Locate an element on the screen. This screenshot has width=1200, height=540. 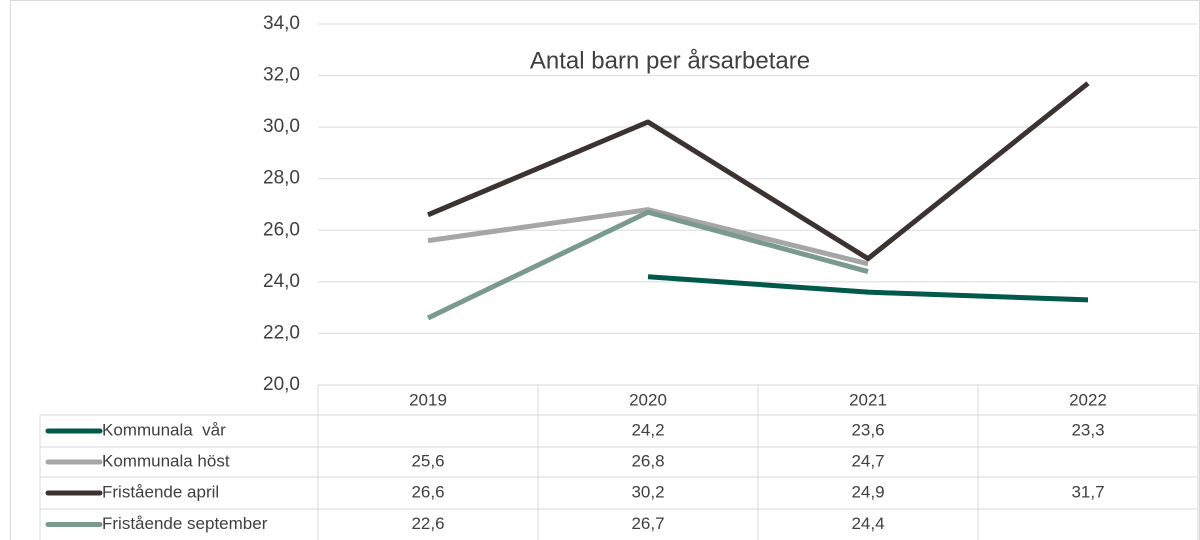
x-tick-label: 2021 is located at coordinates (868, 399).